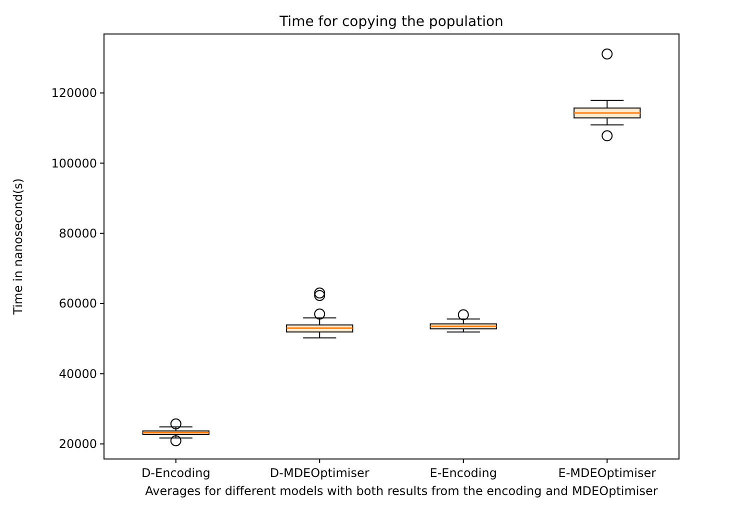 Image resolution: width=738 pixels, height=514 pixels. What do you see at coordinates (77, 233) in the screenshot?
I see `y-tick-label: 80000` at bounding box center [77, 233].